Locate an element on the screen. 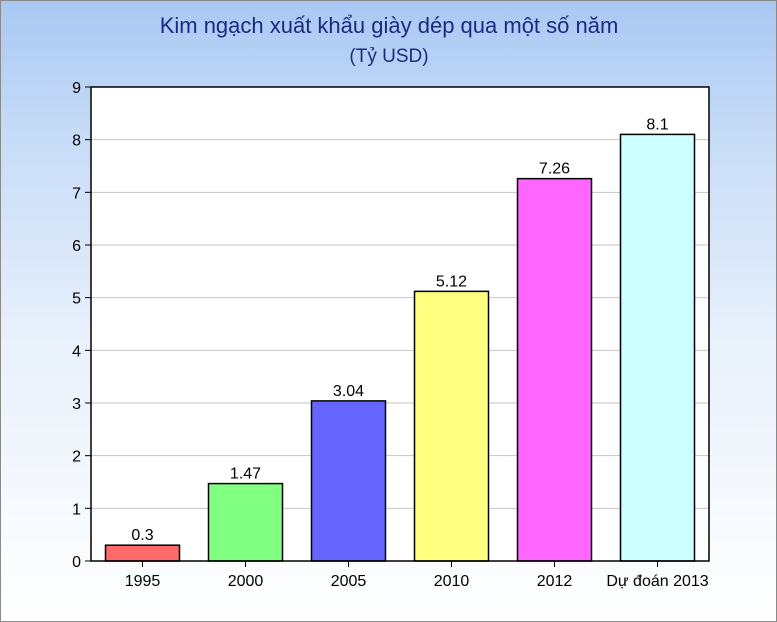 The height and width of the screenshot is (622, 777). x-tick-label: Dự đoán 2013 is located at coordinates (657, 581).